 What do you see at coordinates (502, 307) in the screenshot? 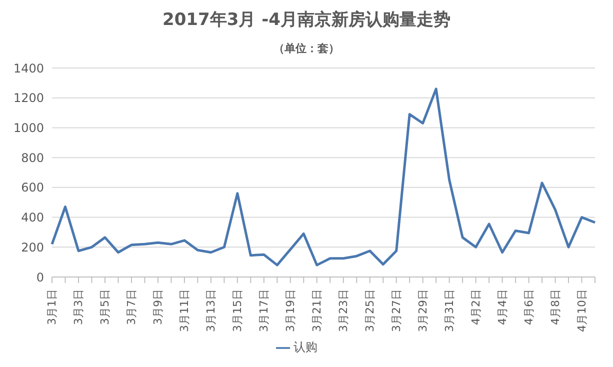
I see `x-tick-label: 4月4日` at bounding box center [502, 307].